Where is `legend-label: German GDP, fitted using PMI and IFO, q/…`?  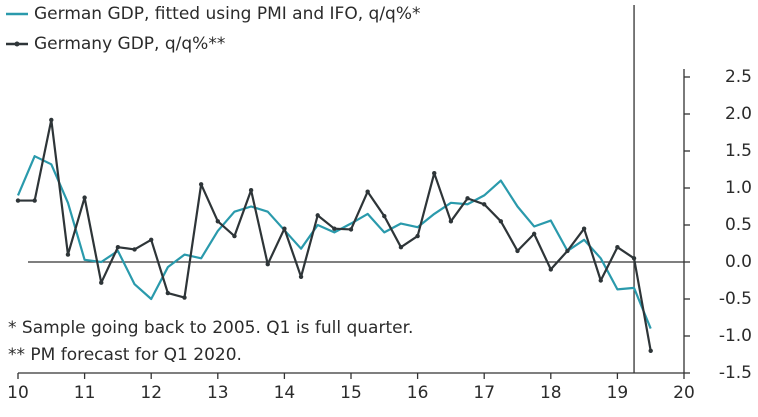 legend-label: German GDP, fitted using PMI and IFO, q/… is located at coordinates (227, 14).